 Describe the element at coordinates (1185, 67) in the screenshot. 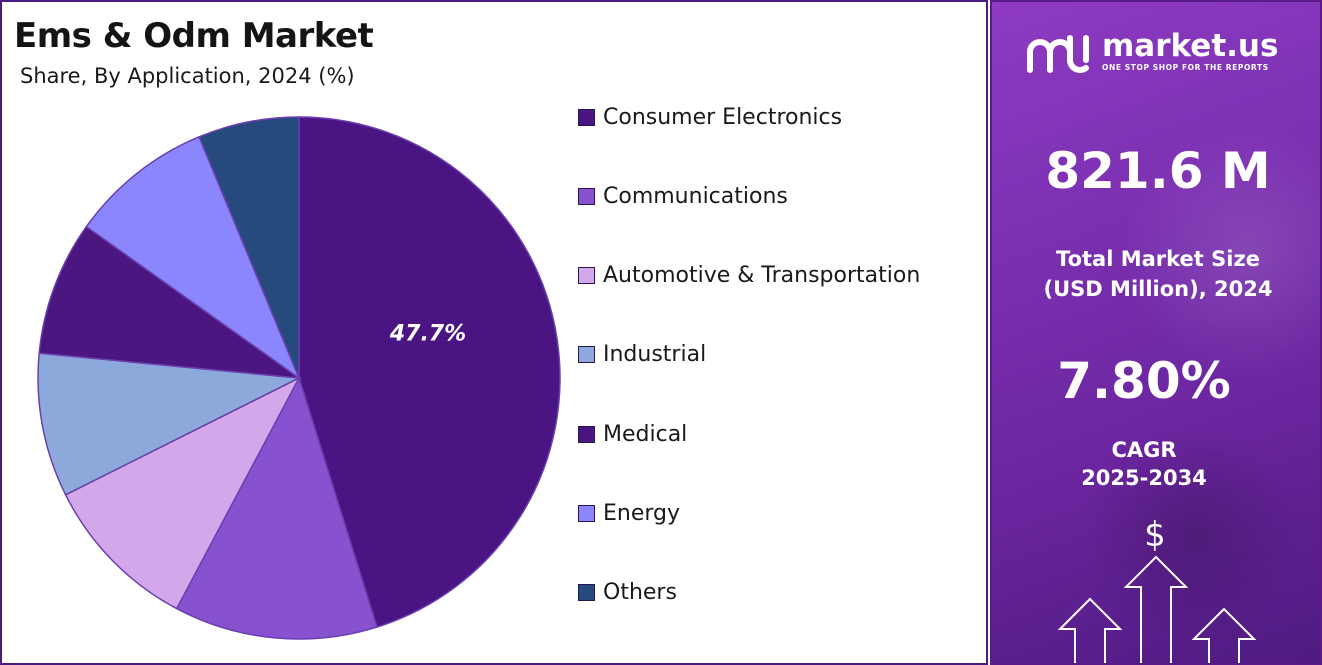

I see `brand-tagline: ONE STOP SHOP FOR THE REPORTS` at that location.